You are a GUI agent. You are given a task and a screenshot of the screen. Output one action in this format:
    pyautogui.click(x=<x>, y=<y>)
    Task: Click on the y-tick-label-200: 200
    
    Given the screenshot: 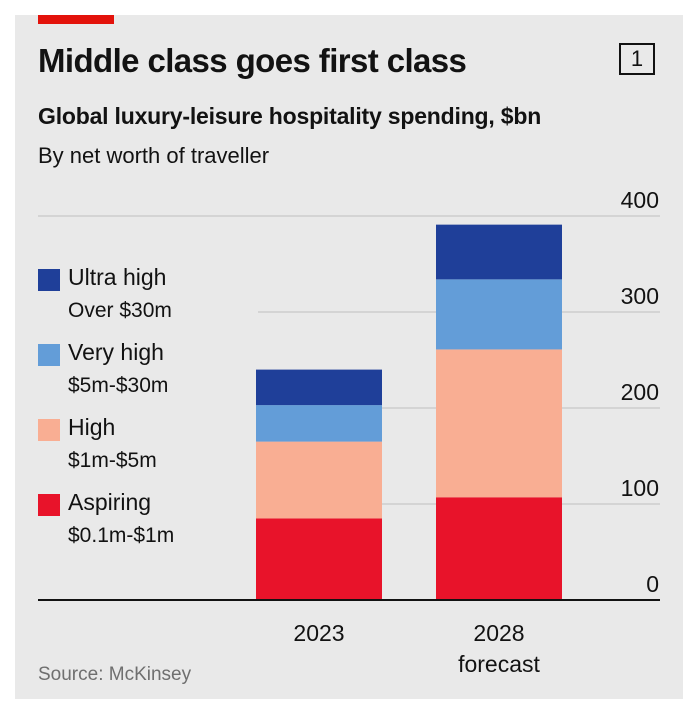 What is the action you would take?
    pyautogui.click(x=640, y=392)
    